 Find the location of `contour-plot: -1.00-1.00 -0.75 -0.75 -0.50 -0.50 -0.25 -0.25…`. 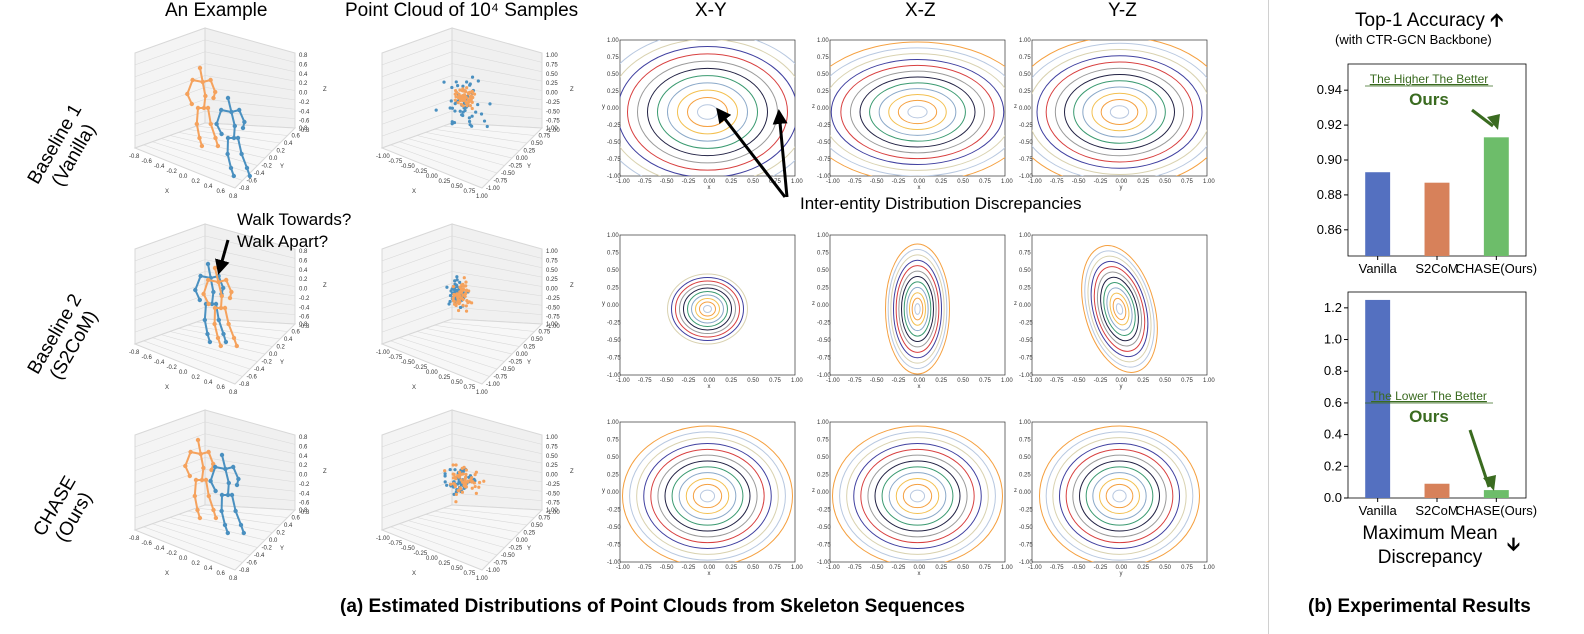

contour-plot: -1.00-1.00 -0.75 -0.75 -0.50 -0.50 -0.25 -0.25… is located at coordinates (912, 498).